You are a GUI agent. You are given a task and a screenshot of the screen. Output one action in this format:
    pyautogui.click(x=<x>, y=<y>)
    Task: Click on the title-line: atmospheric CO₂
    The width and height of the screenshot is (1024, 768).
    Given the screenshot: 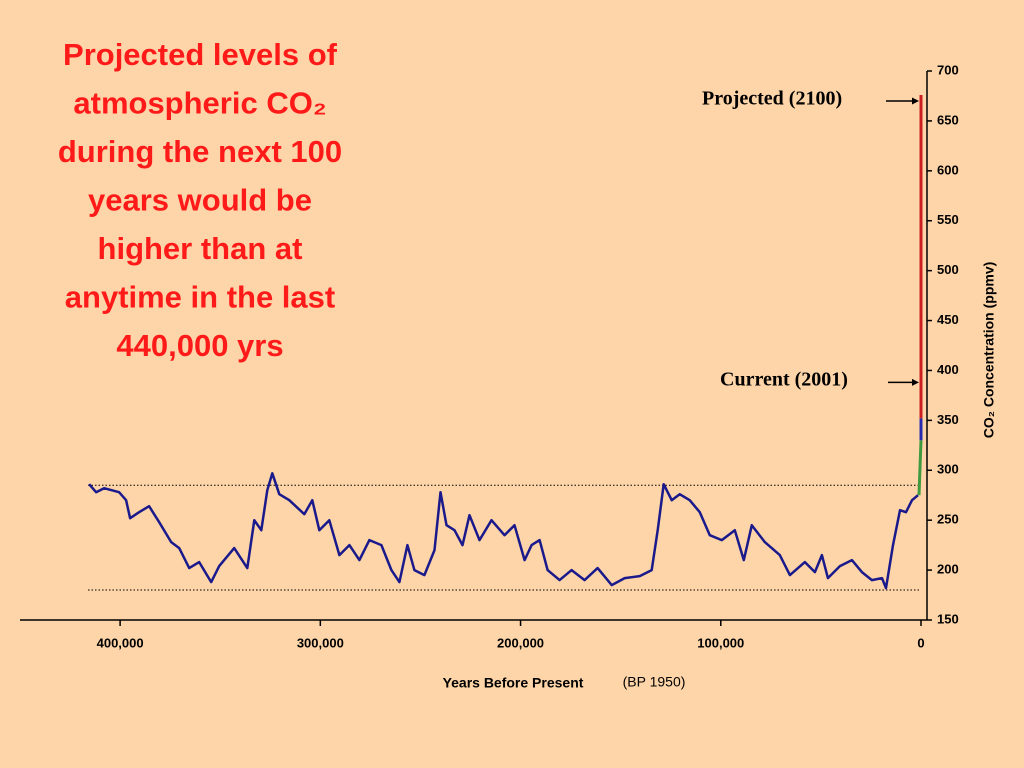 What is the action you would take?
    pyautogui.click(x=199, y=103)
    